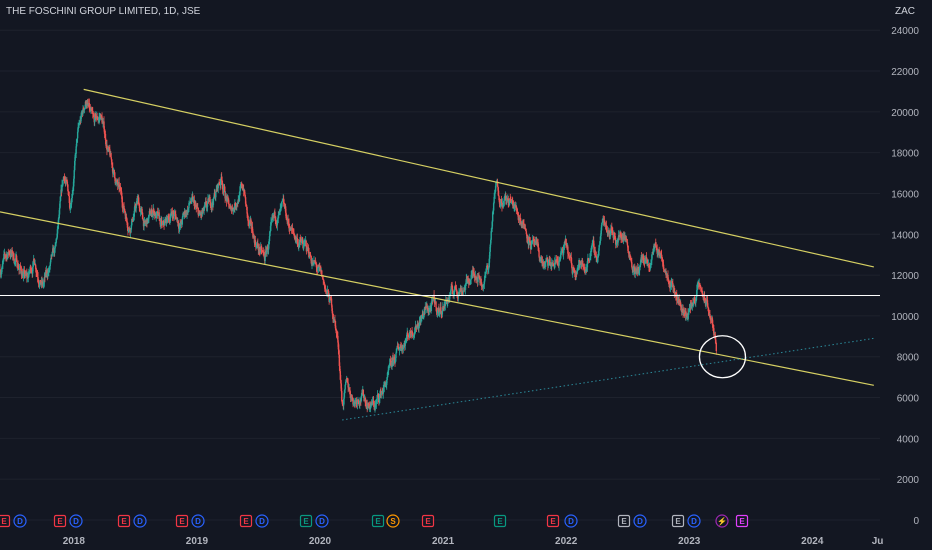  What do you see at coordinates (689, 541) in the screenshot?
I see `x-tick-label-5: 2023` at bounding box center [689, 541].